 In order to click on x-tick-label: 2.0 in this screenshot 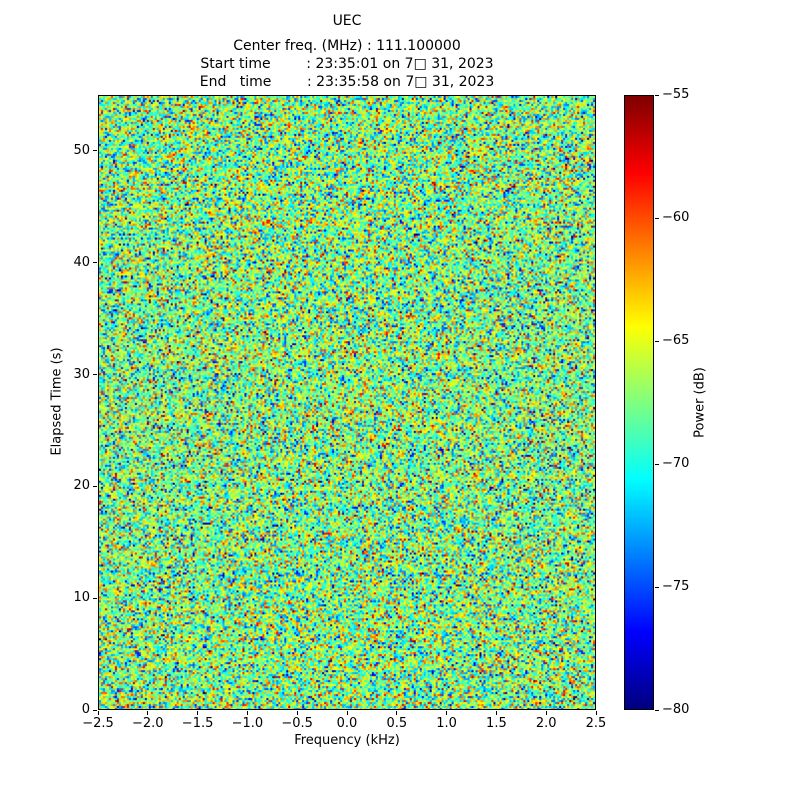, I will do `click(546, 723)`.